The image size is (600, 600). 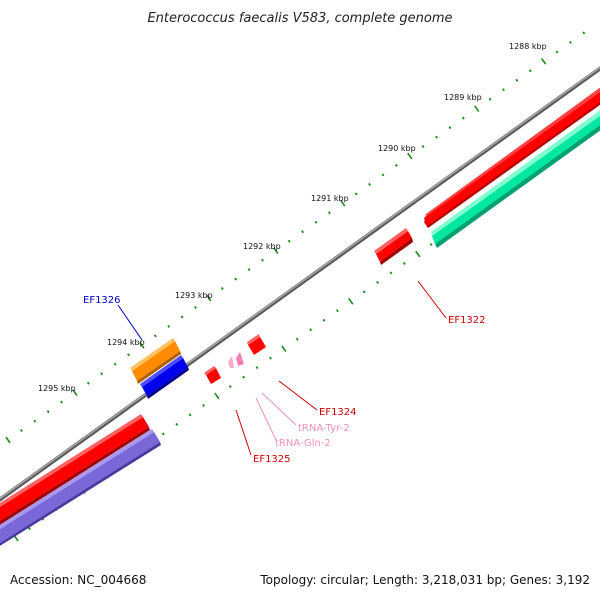 I want to click on tick-label: 1290 kbp, so click(x=397, y=148).